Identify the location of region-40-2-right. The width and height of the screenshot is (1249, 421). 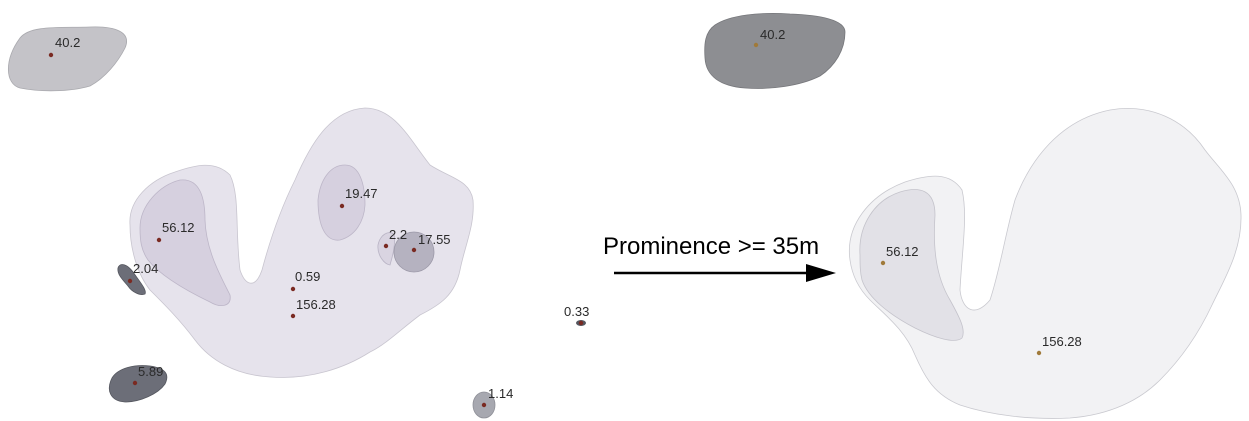
(775, 51).